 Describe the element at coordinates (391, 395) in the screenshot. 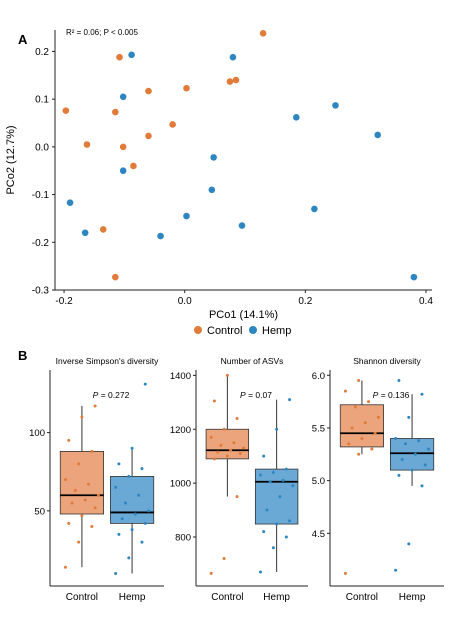

I see `p-value-annotation: P = 0.136` at that location.